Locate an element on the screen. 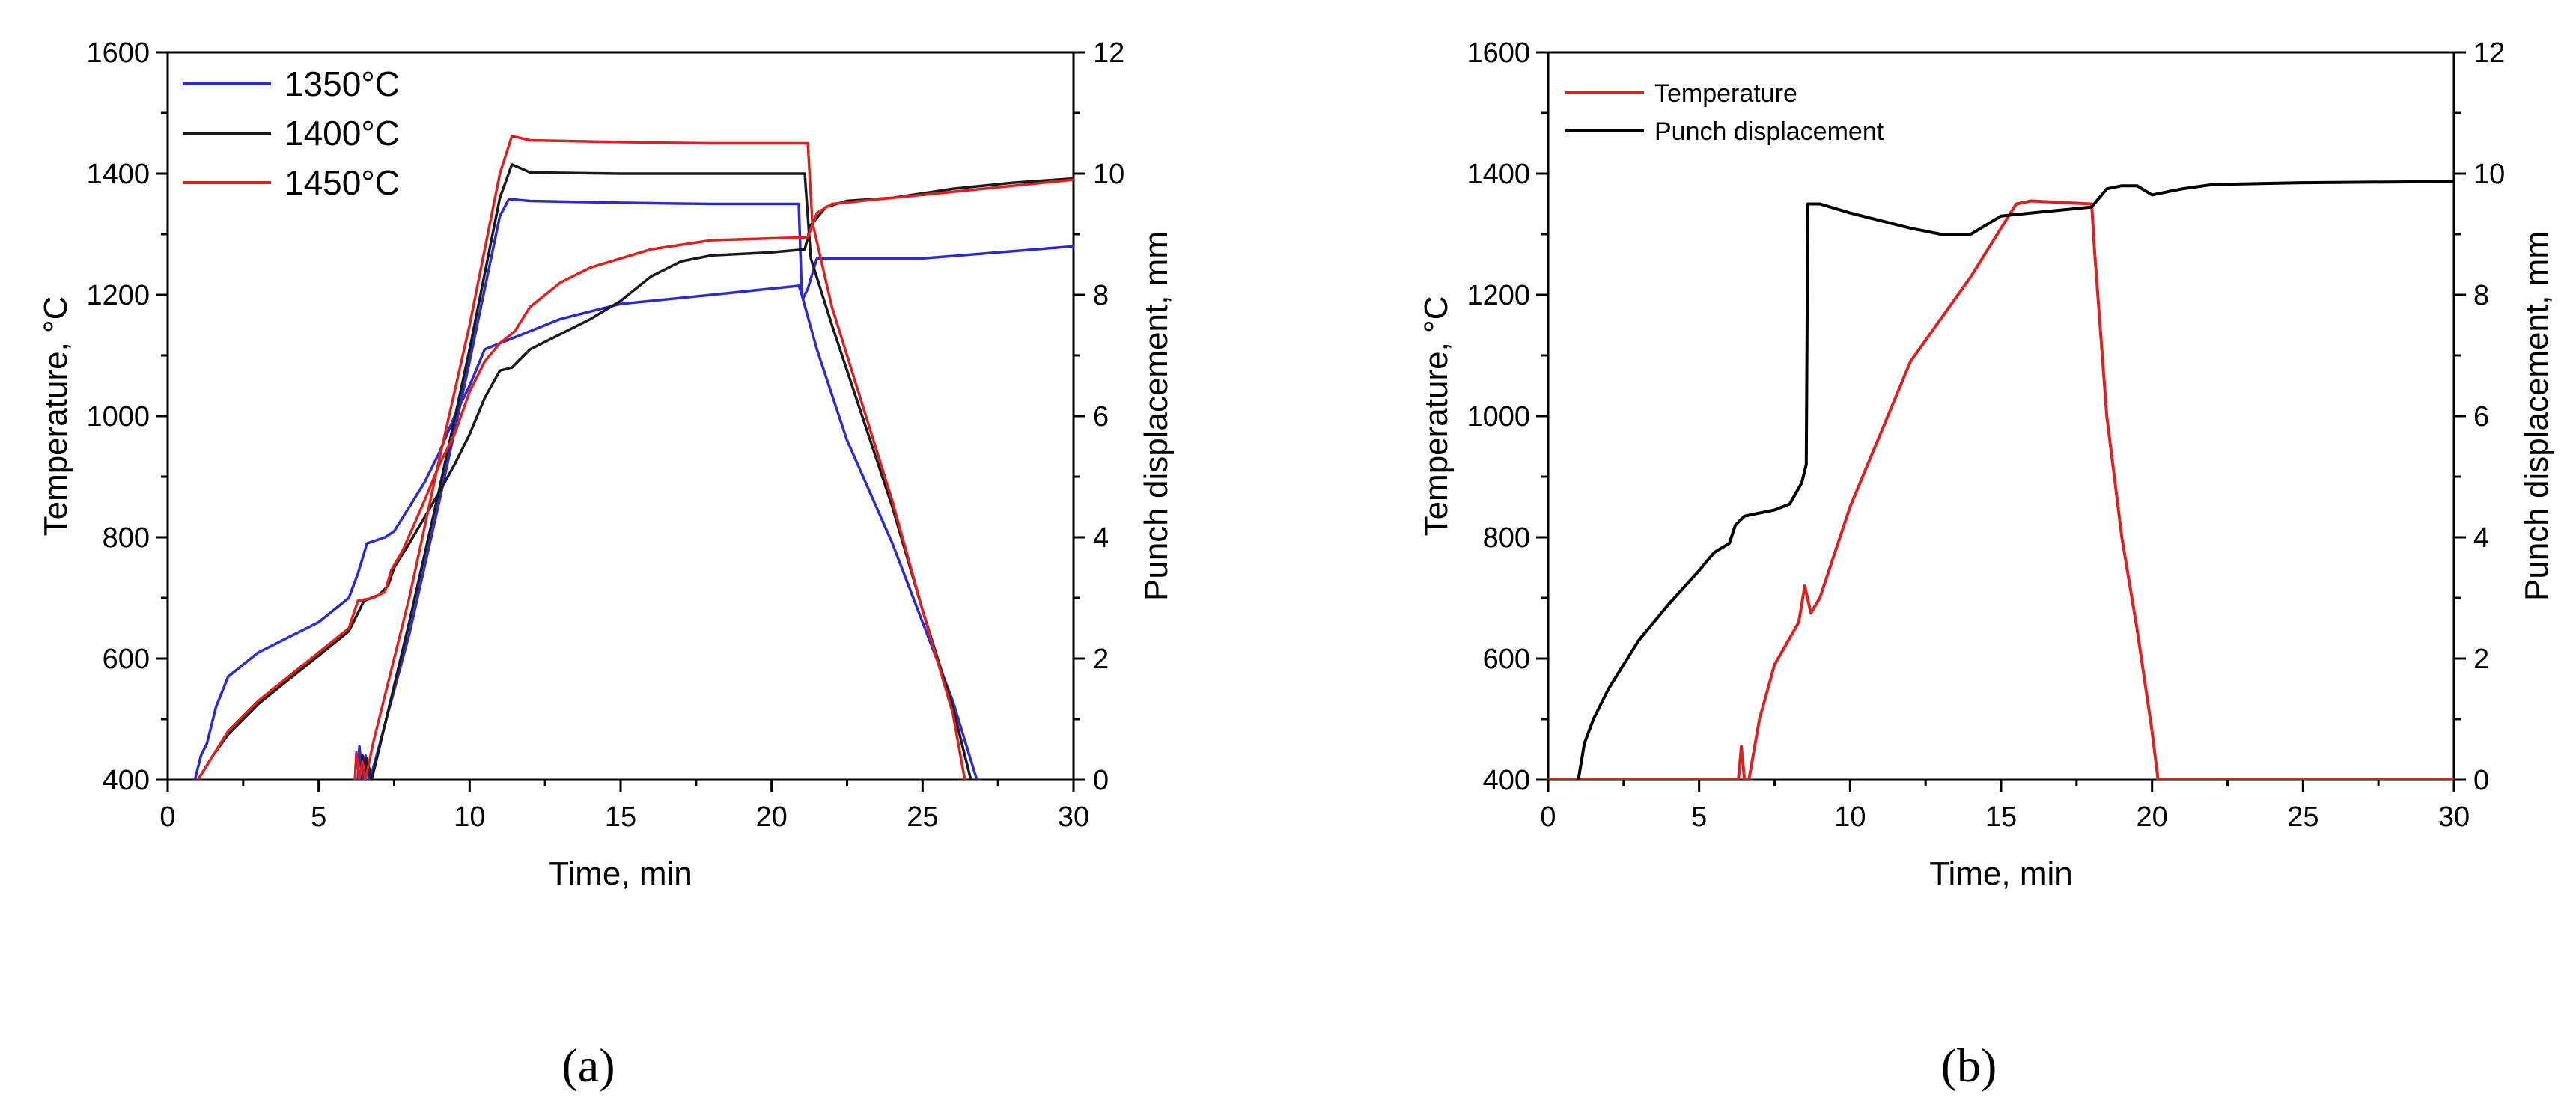 This screenshot has width=2576, height=1112. legend-label: 1350°C is located at coordinates (342, 83).